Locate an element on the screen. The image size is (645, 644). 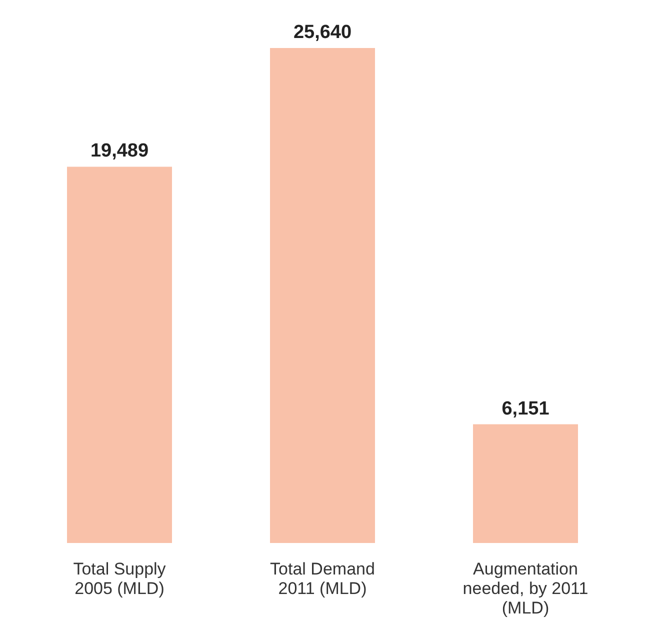
data-label: 19,489 is located at coordinates (119, 151).